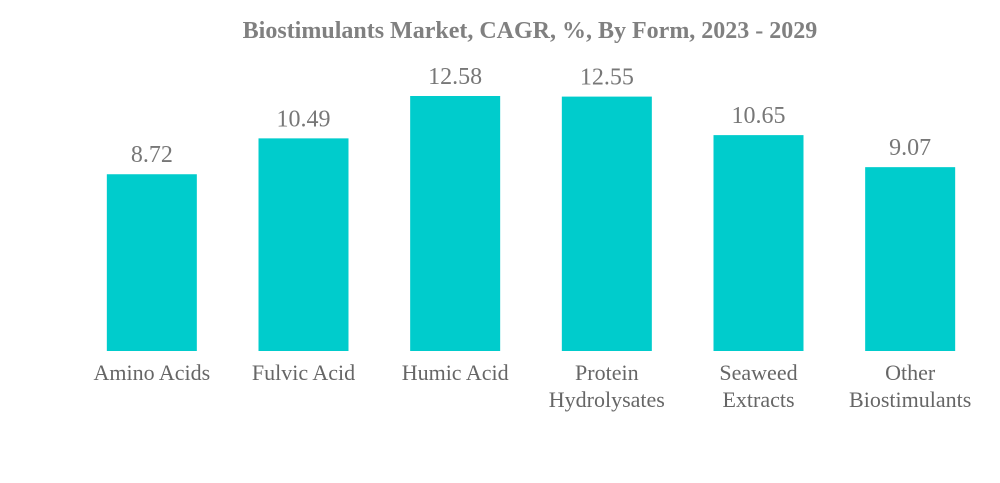  I want to click on value-label: 10.65, so click(759, 116).